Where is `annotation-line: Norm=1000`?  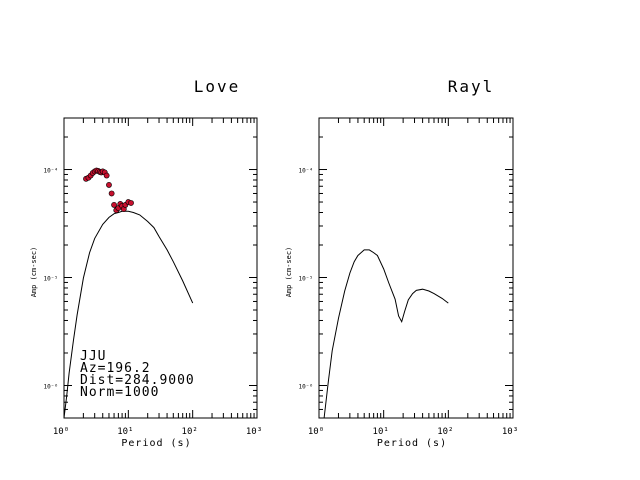 annotation-line: Norm=1000 is located at coordinates (119, 392).